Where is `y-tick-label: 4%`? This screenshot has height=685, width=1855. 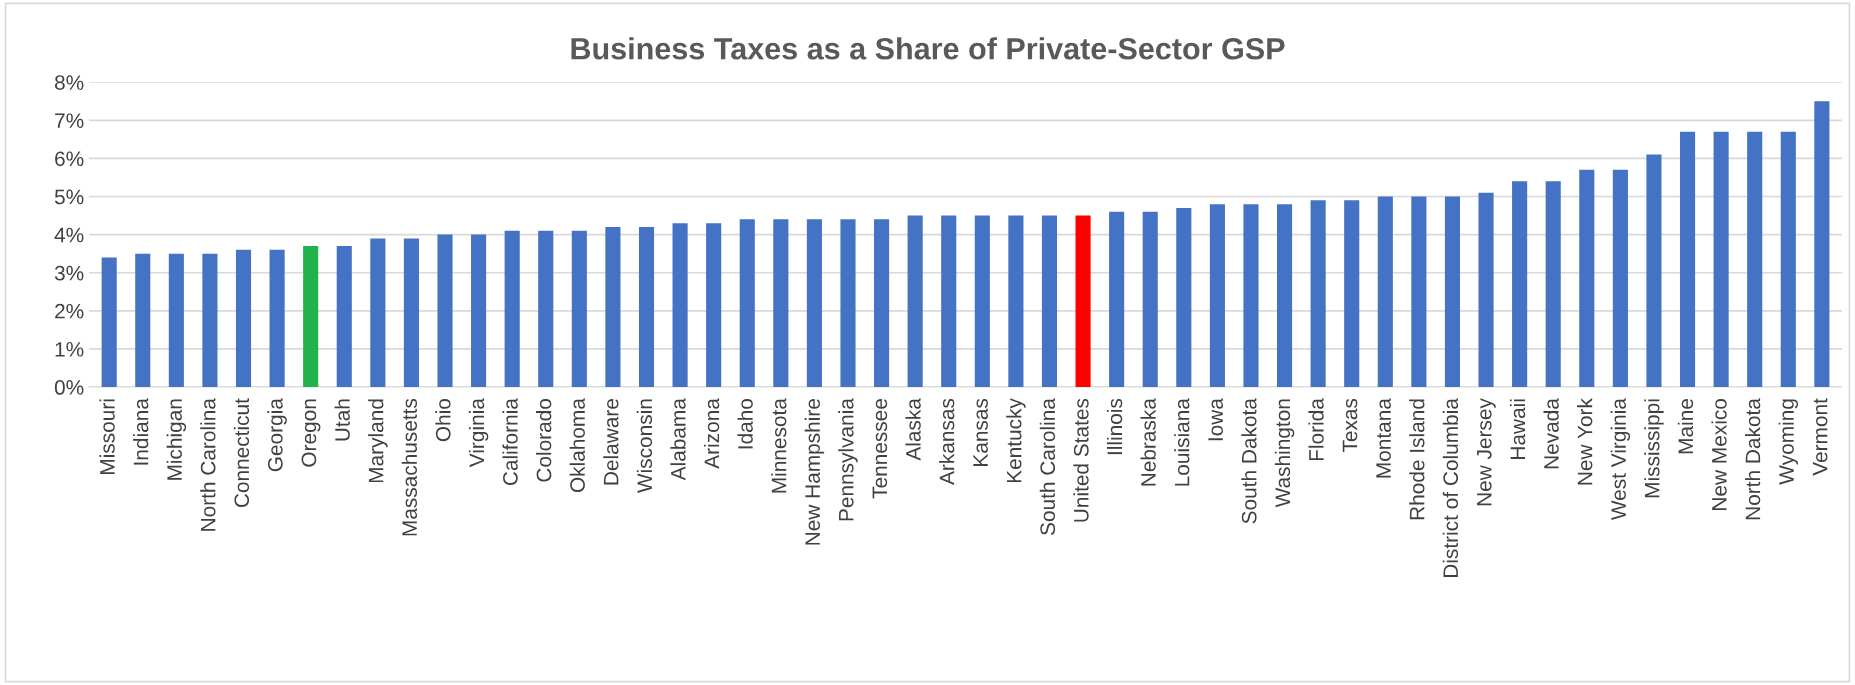 y-tick-label: 4% is located at coordinates (69, 235).